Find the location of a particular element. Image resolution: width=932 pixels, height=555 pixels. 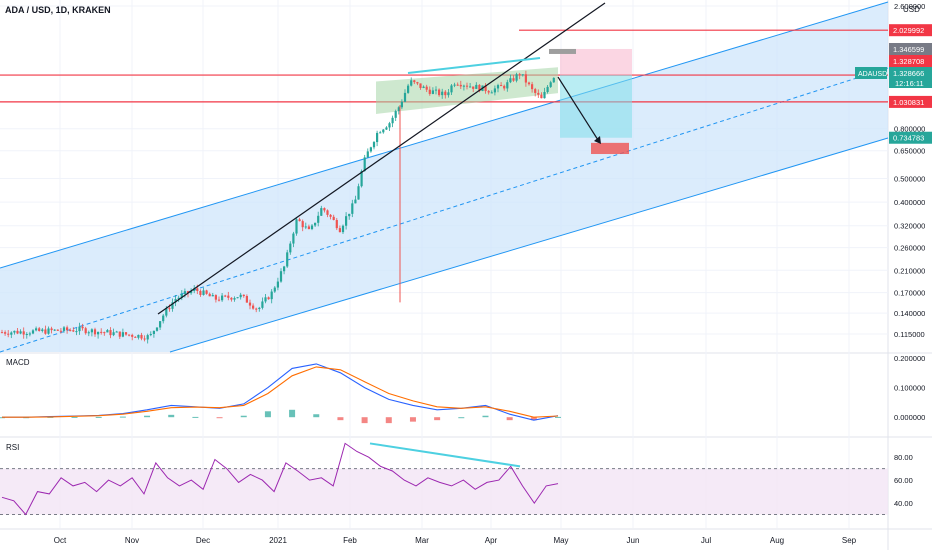

symbol-text: ADAUSD is located at coordinates (872, 74).